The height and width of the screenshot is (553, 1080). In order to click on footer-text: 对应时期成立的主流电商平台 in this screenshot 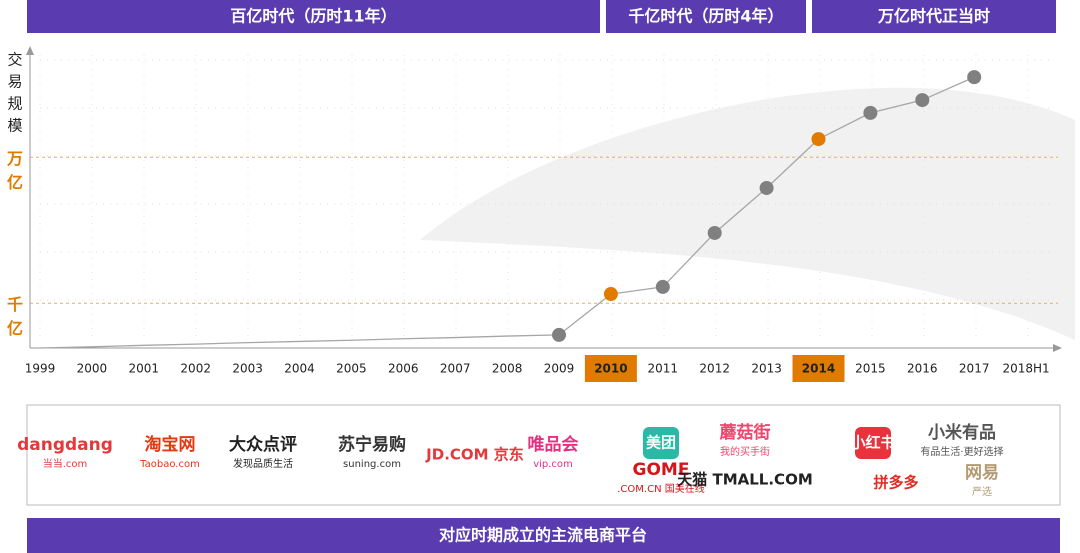, I will do `click(543, 535)`.